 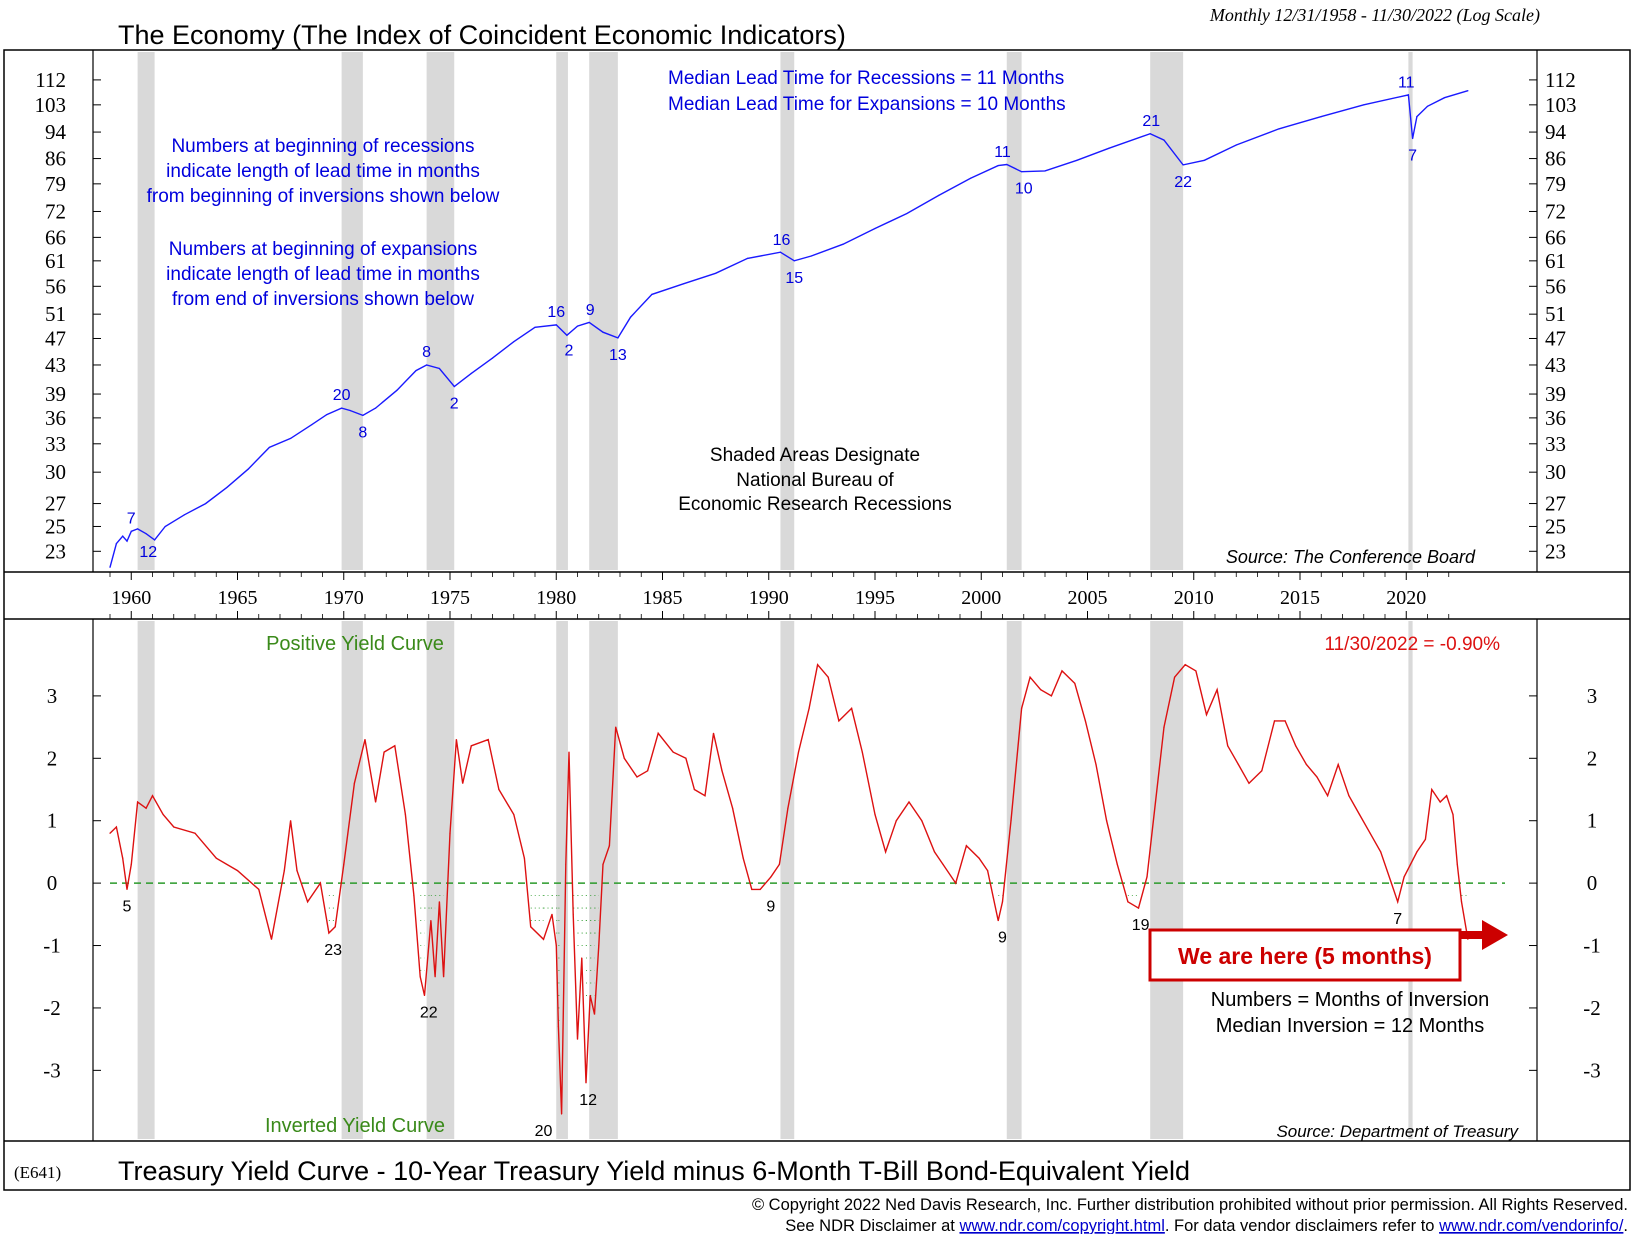 What do you see at coordinates (55, 314) in the screenshot?
I see `y-tick-label: 51` at bounding box center [55, 314].